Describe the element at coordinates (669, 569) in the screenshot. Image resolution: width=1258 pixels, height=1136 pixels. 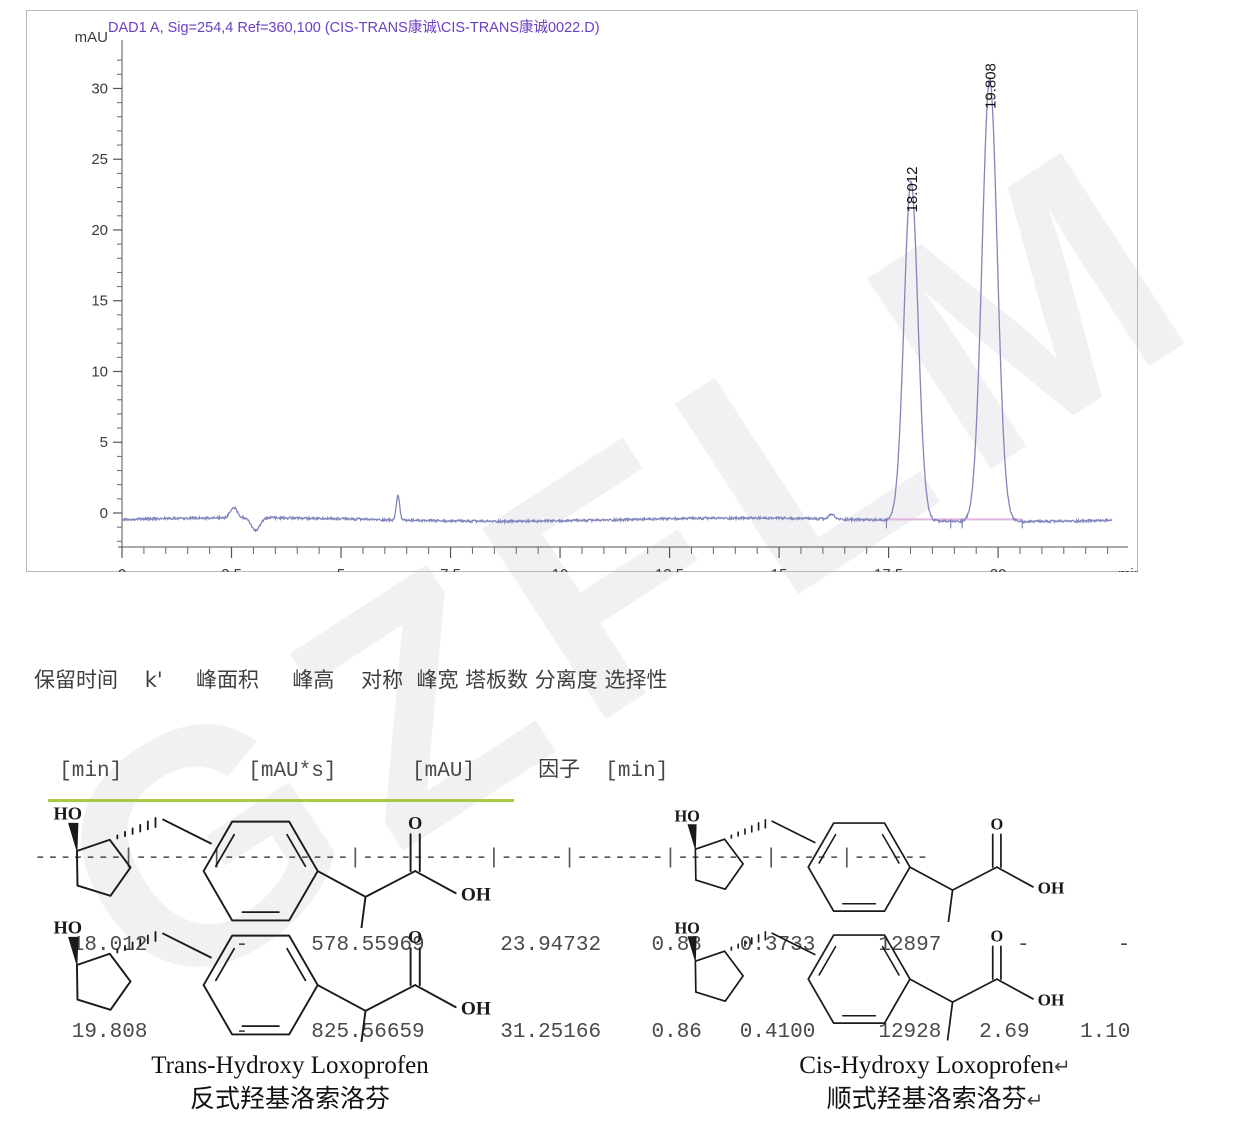
I see `svg-text: 12.5` at that location.